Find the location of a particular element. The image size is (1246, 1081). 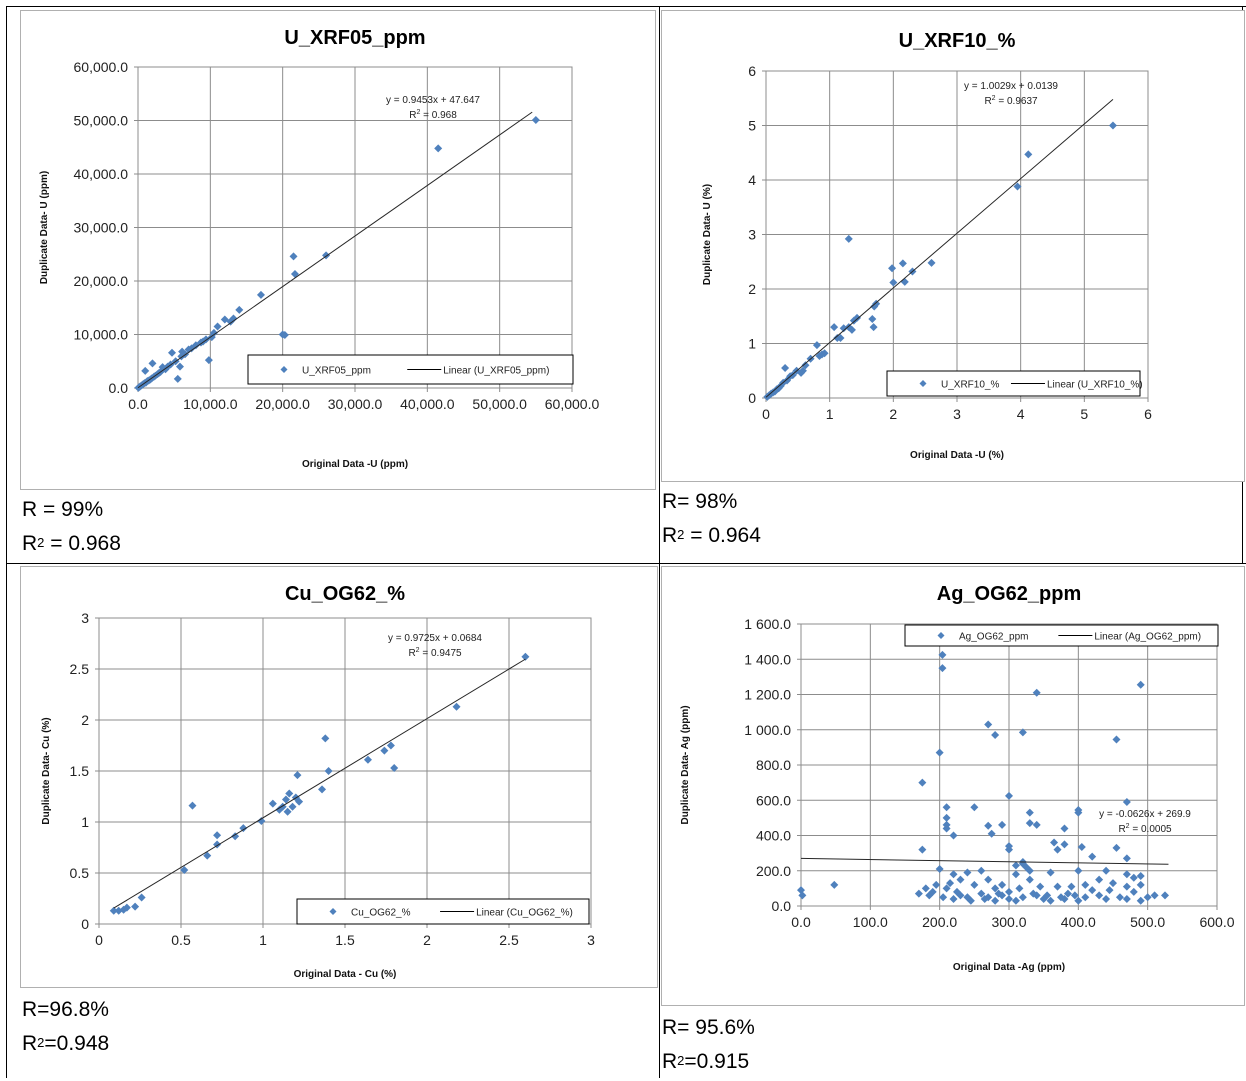

trendline-r2: R2 = 0.0005 is located at coordinates (1145, 829).